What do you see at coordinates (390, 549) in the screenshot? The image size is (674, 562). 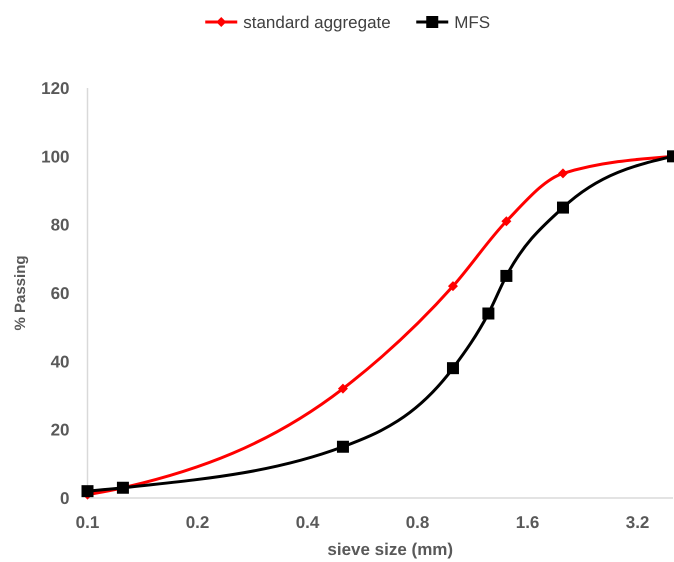 I see `x-axis-title: sieve size (mm)` at bounding box center [390, 549].